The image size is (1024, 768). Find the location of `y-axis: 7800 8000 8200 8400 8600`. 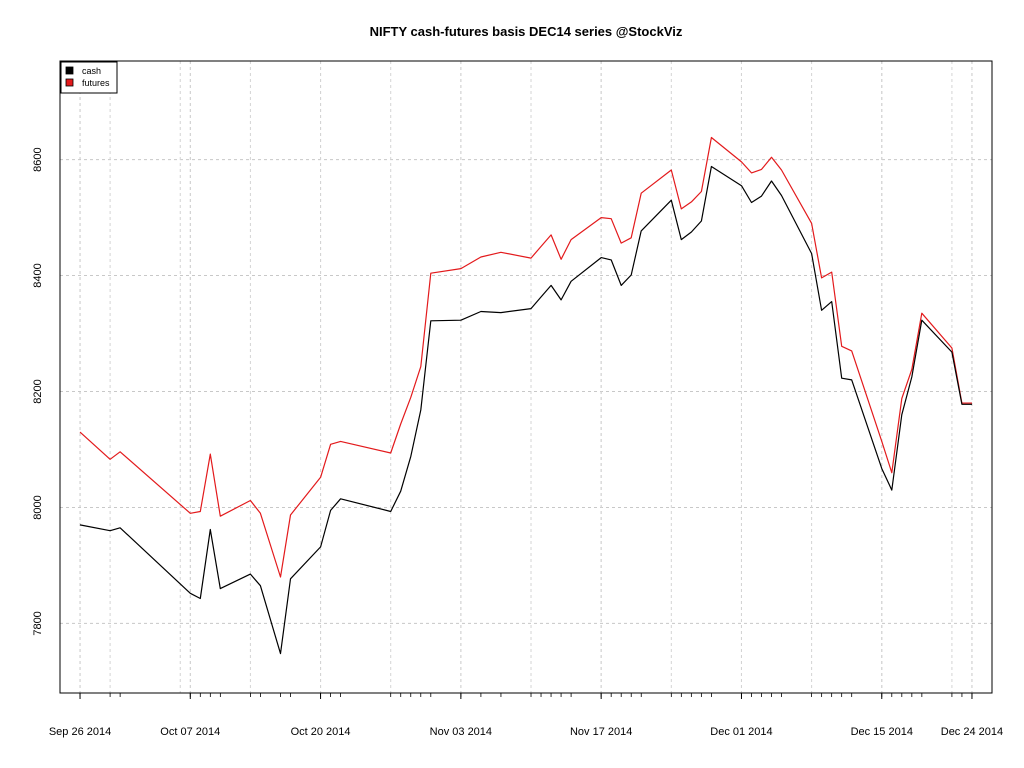

y-axis: 7800 8000 8200 8400 8600 is located at coordinates (38, 391).